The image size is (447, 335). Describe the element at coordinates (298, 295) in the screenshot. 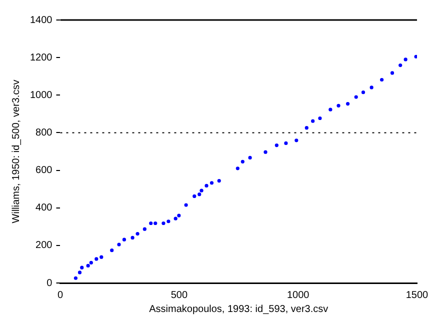

I see `x-tick-label: 1000` at that location.